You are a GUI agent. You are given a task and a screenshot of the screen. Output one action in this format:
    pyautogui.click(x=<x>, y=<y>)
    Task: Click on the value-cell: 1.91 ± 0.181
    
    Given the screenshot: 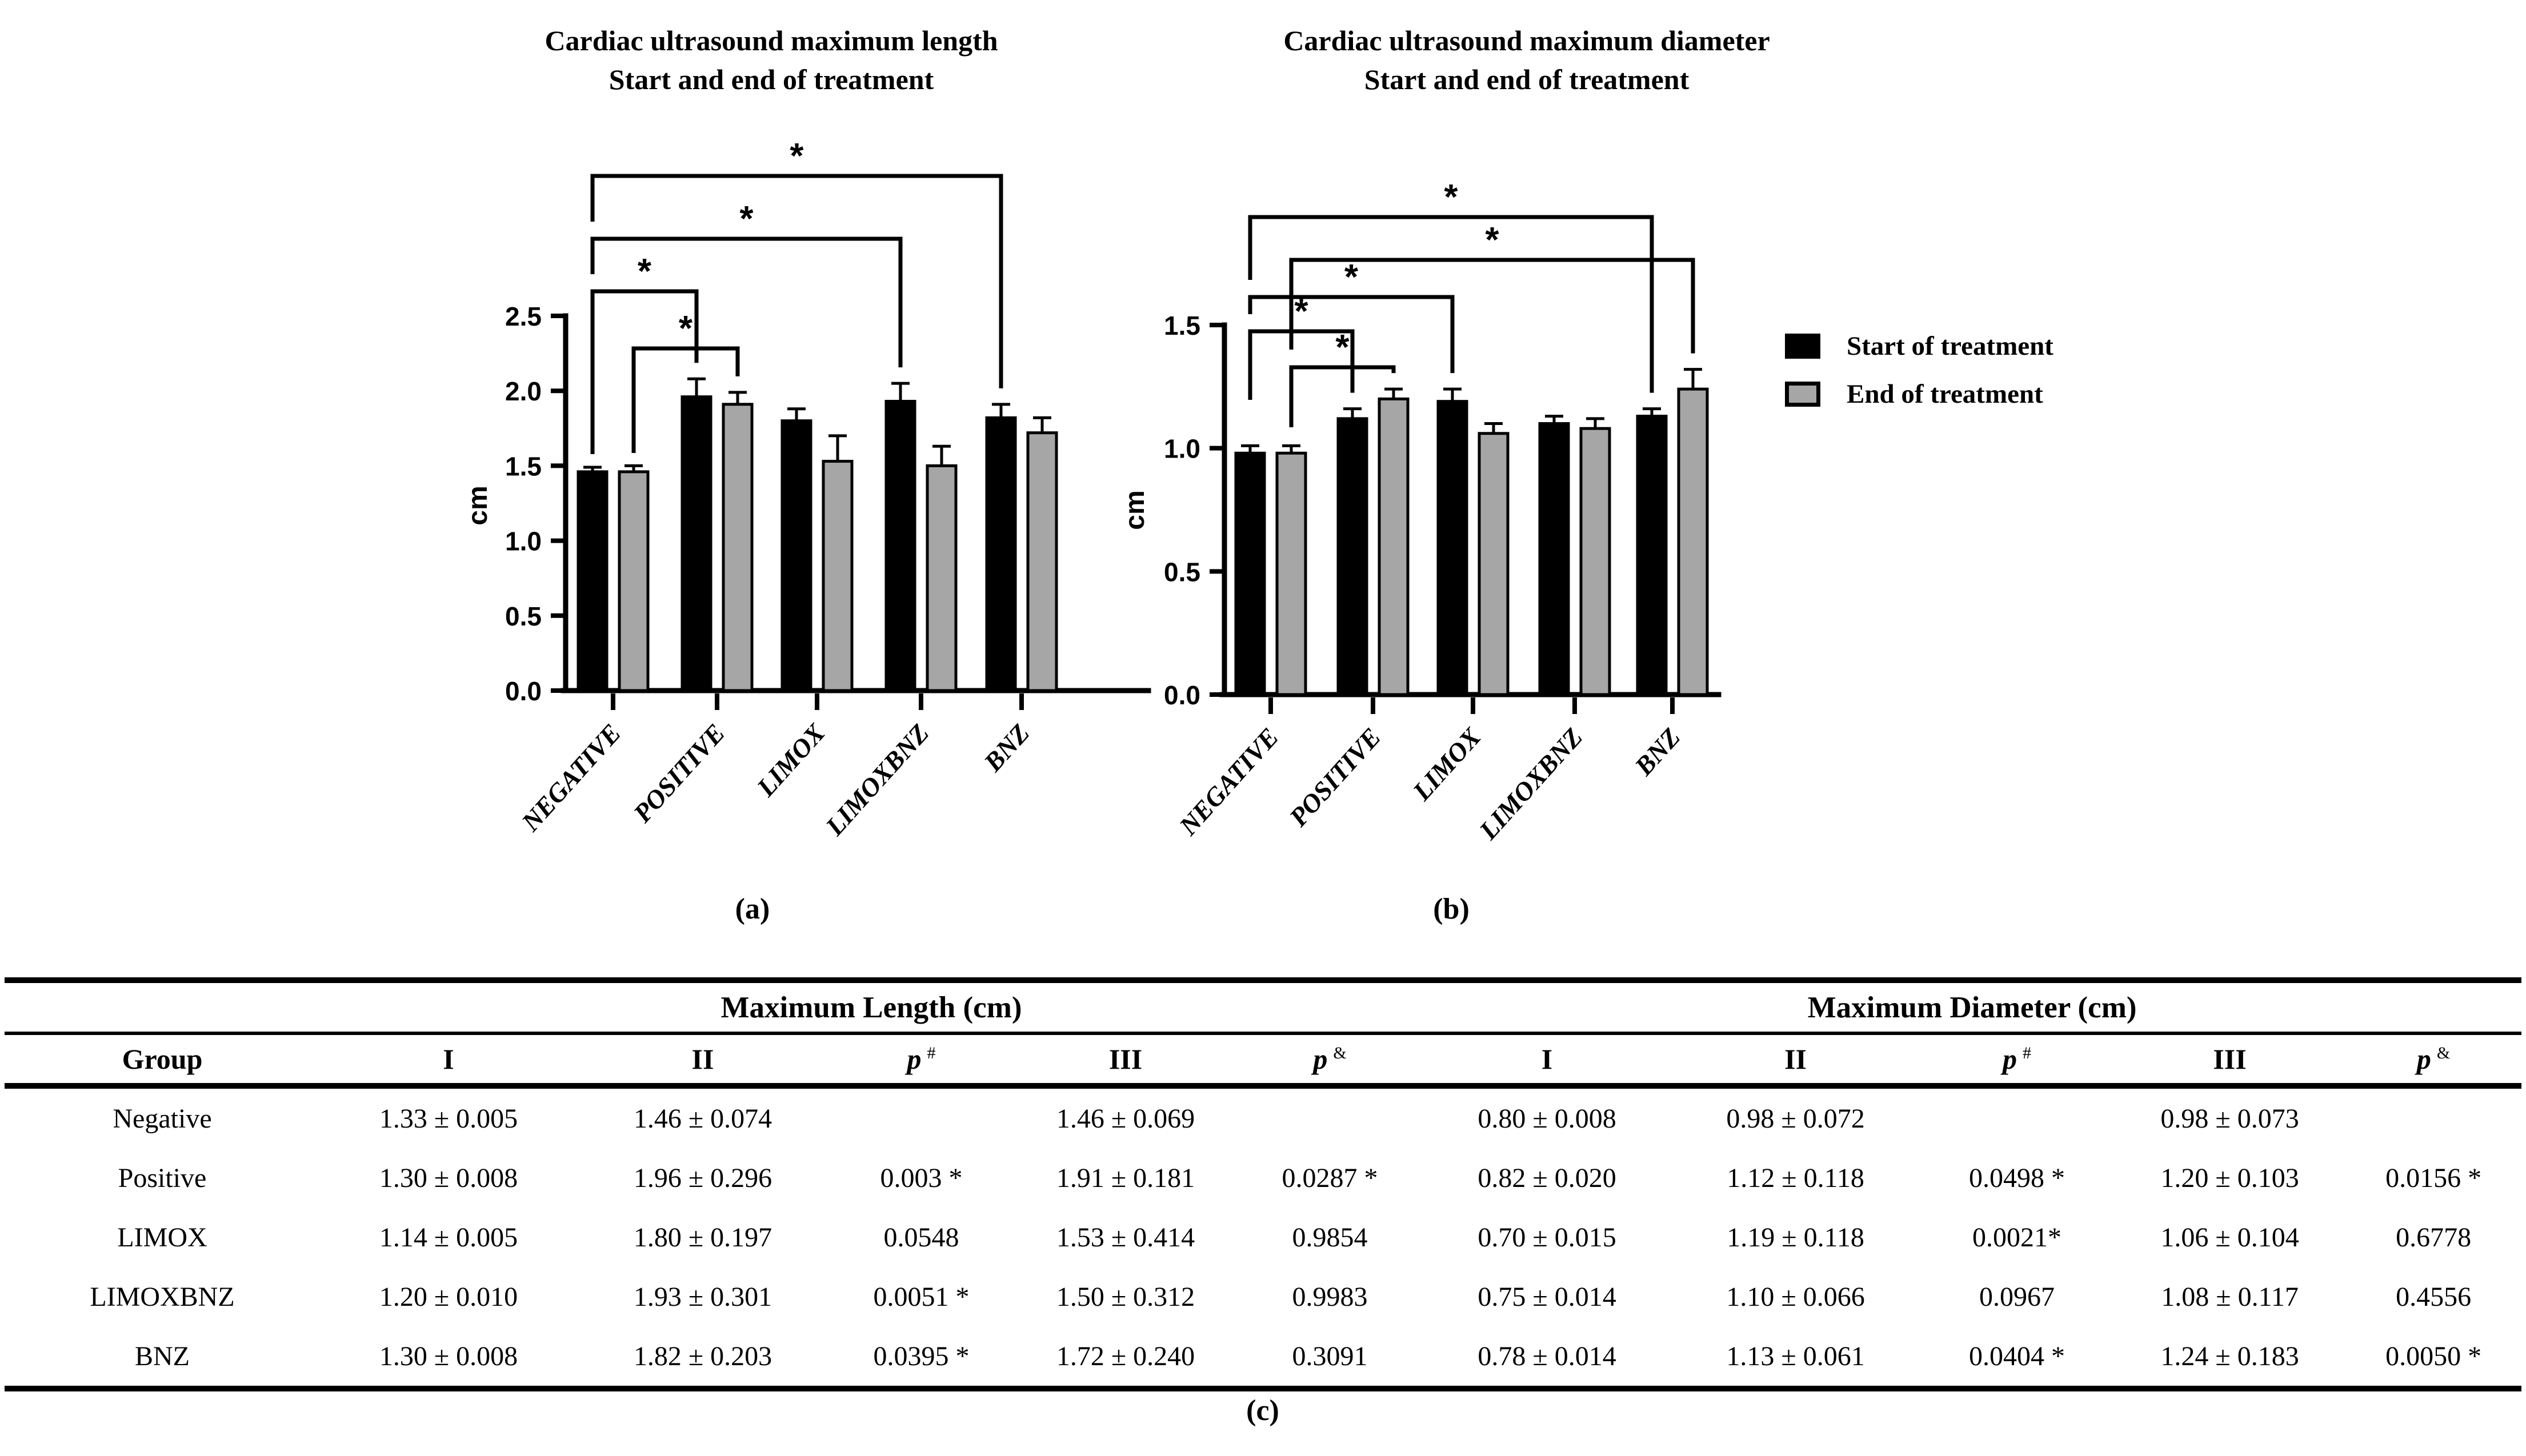 What is the action you would take?
    pyautogui.click(x=1125, y=1177)
    